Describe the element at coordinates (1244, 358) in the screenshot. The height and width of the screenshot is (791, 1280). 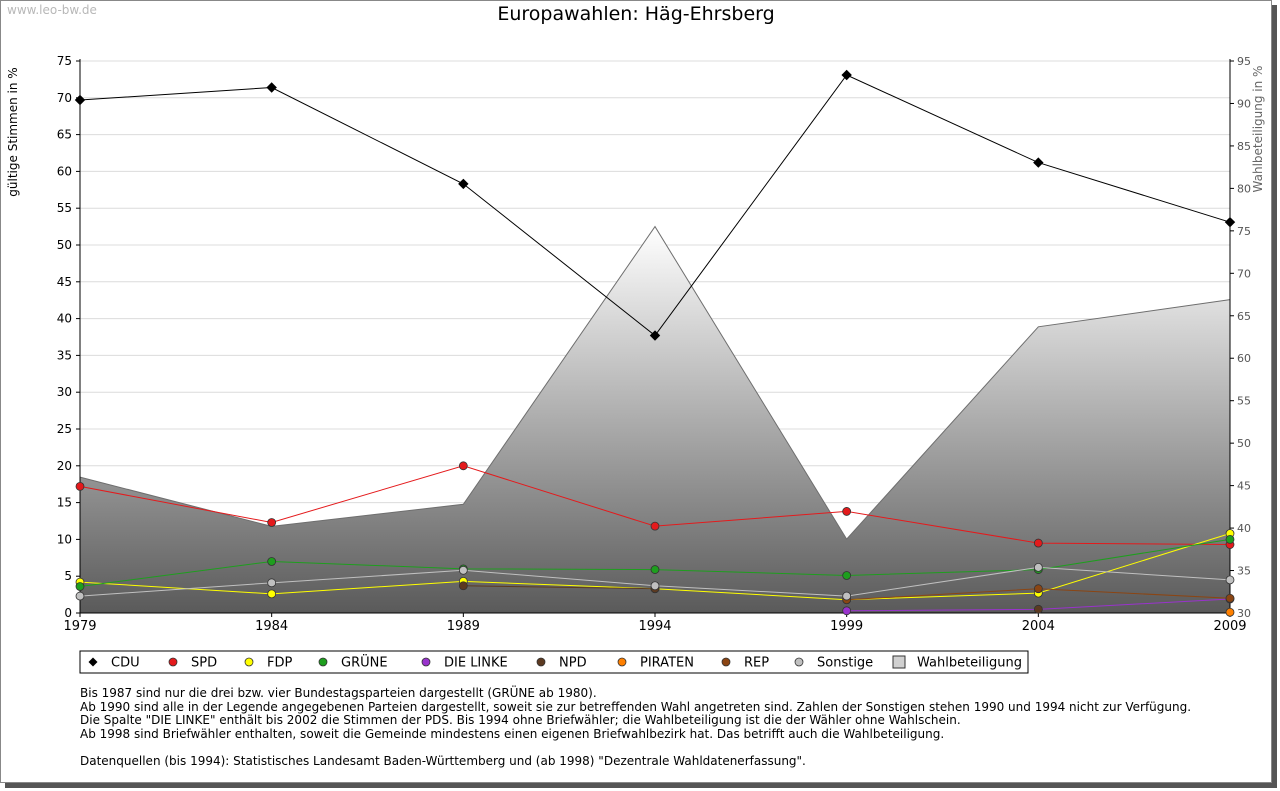
I see `y2-tick-label: 60` at that location.